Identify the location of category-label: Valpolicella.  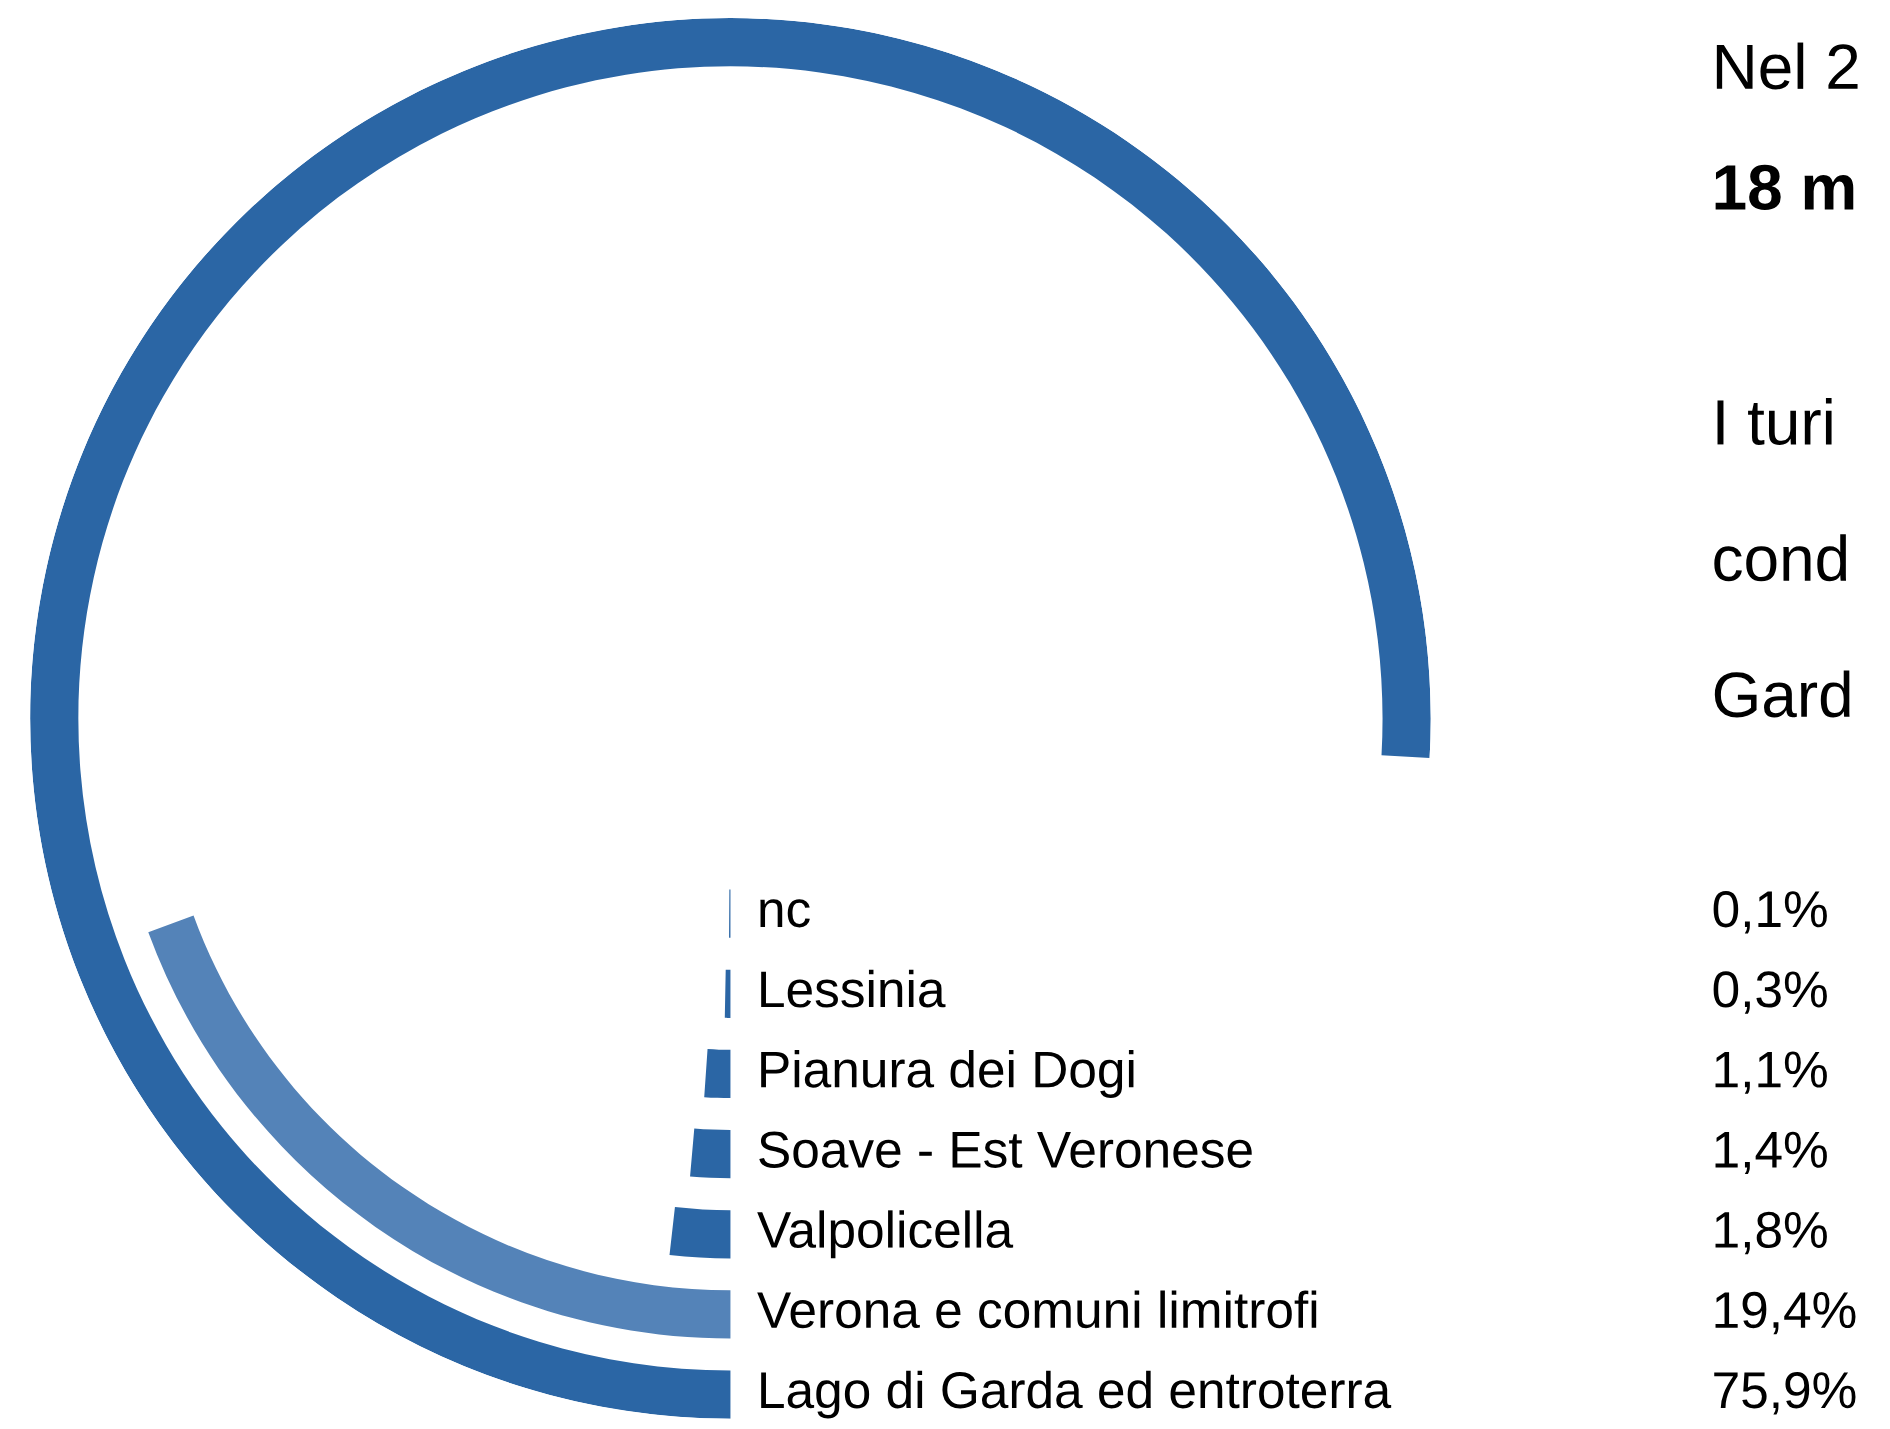
(885, 1234).